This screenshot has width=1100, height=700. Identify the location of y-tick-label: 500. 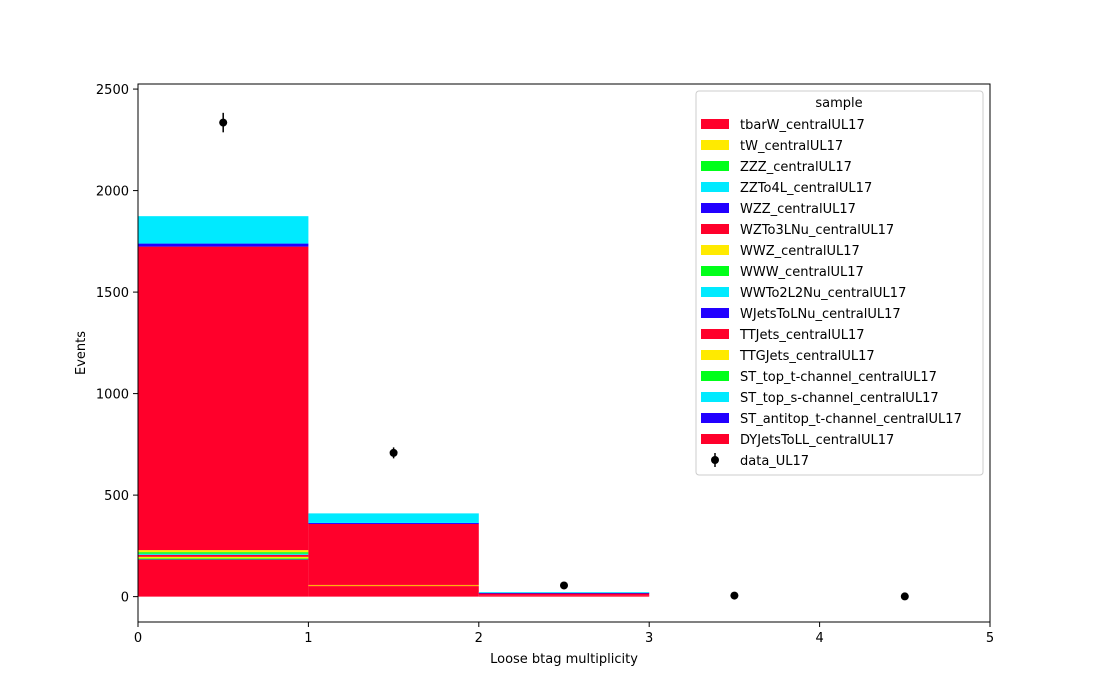
(116, 496).